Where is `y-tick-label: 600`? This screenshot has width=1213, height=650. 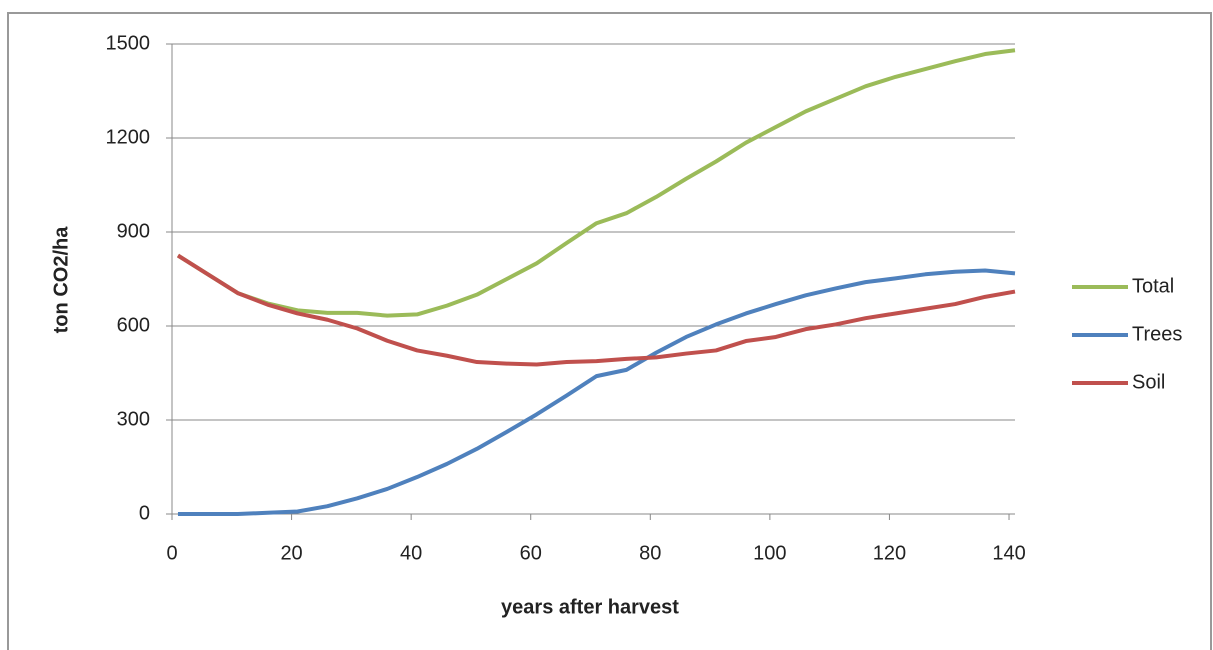 y-tick-label: 600 is located at coordinates (133, 325).